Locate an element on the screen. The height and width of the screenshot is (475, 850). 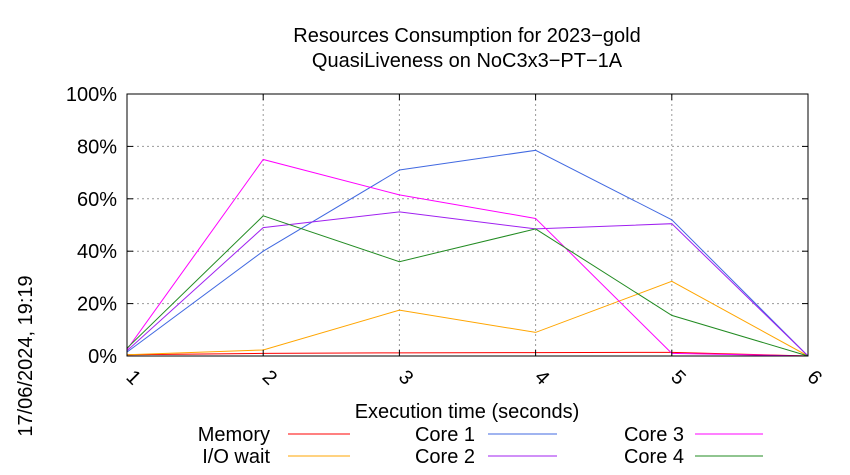
series-line-i-o-wait is located at coordinates (467, 318).